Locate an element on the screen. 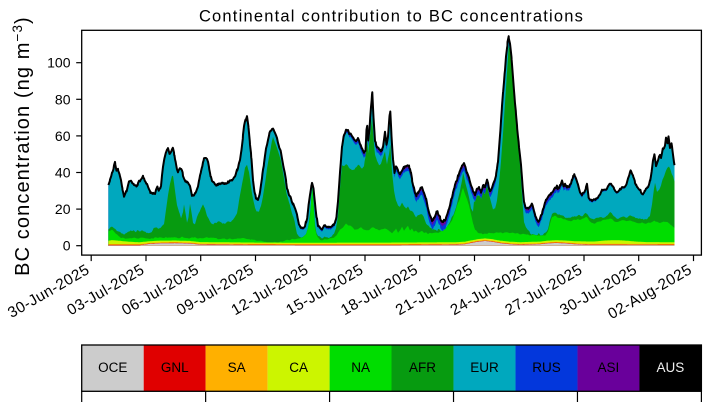 Image resolution: width=710 pixels, height=402 pixels. svg-text: OCE is located at coordinates (112, 367).